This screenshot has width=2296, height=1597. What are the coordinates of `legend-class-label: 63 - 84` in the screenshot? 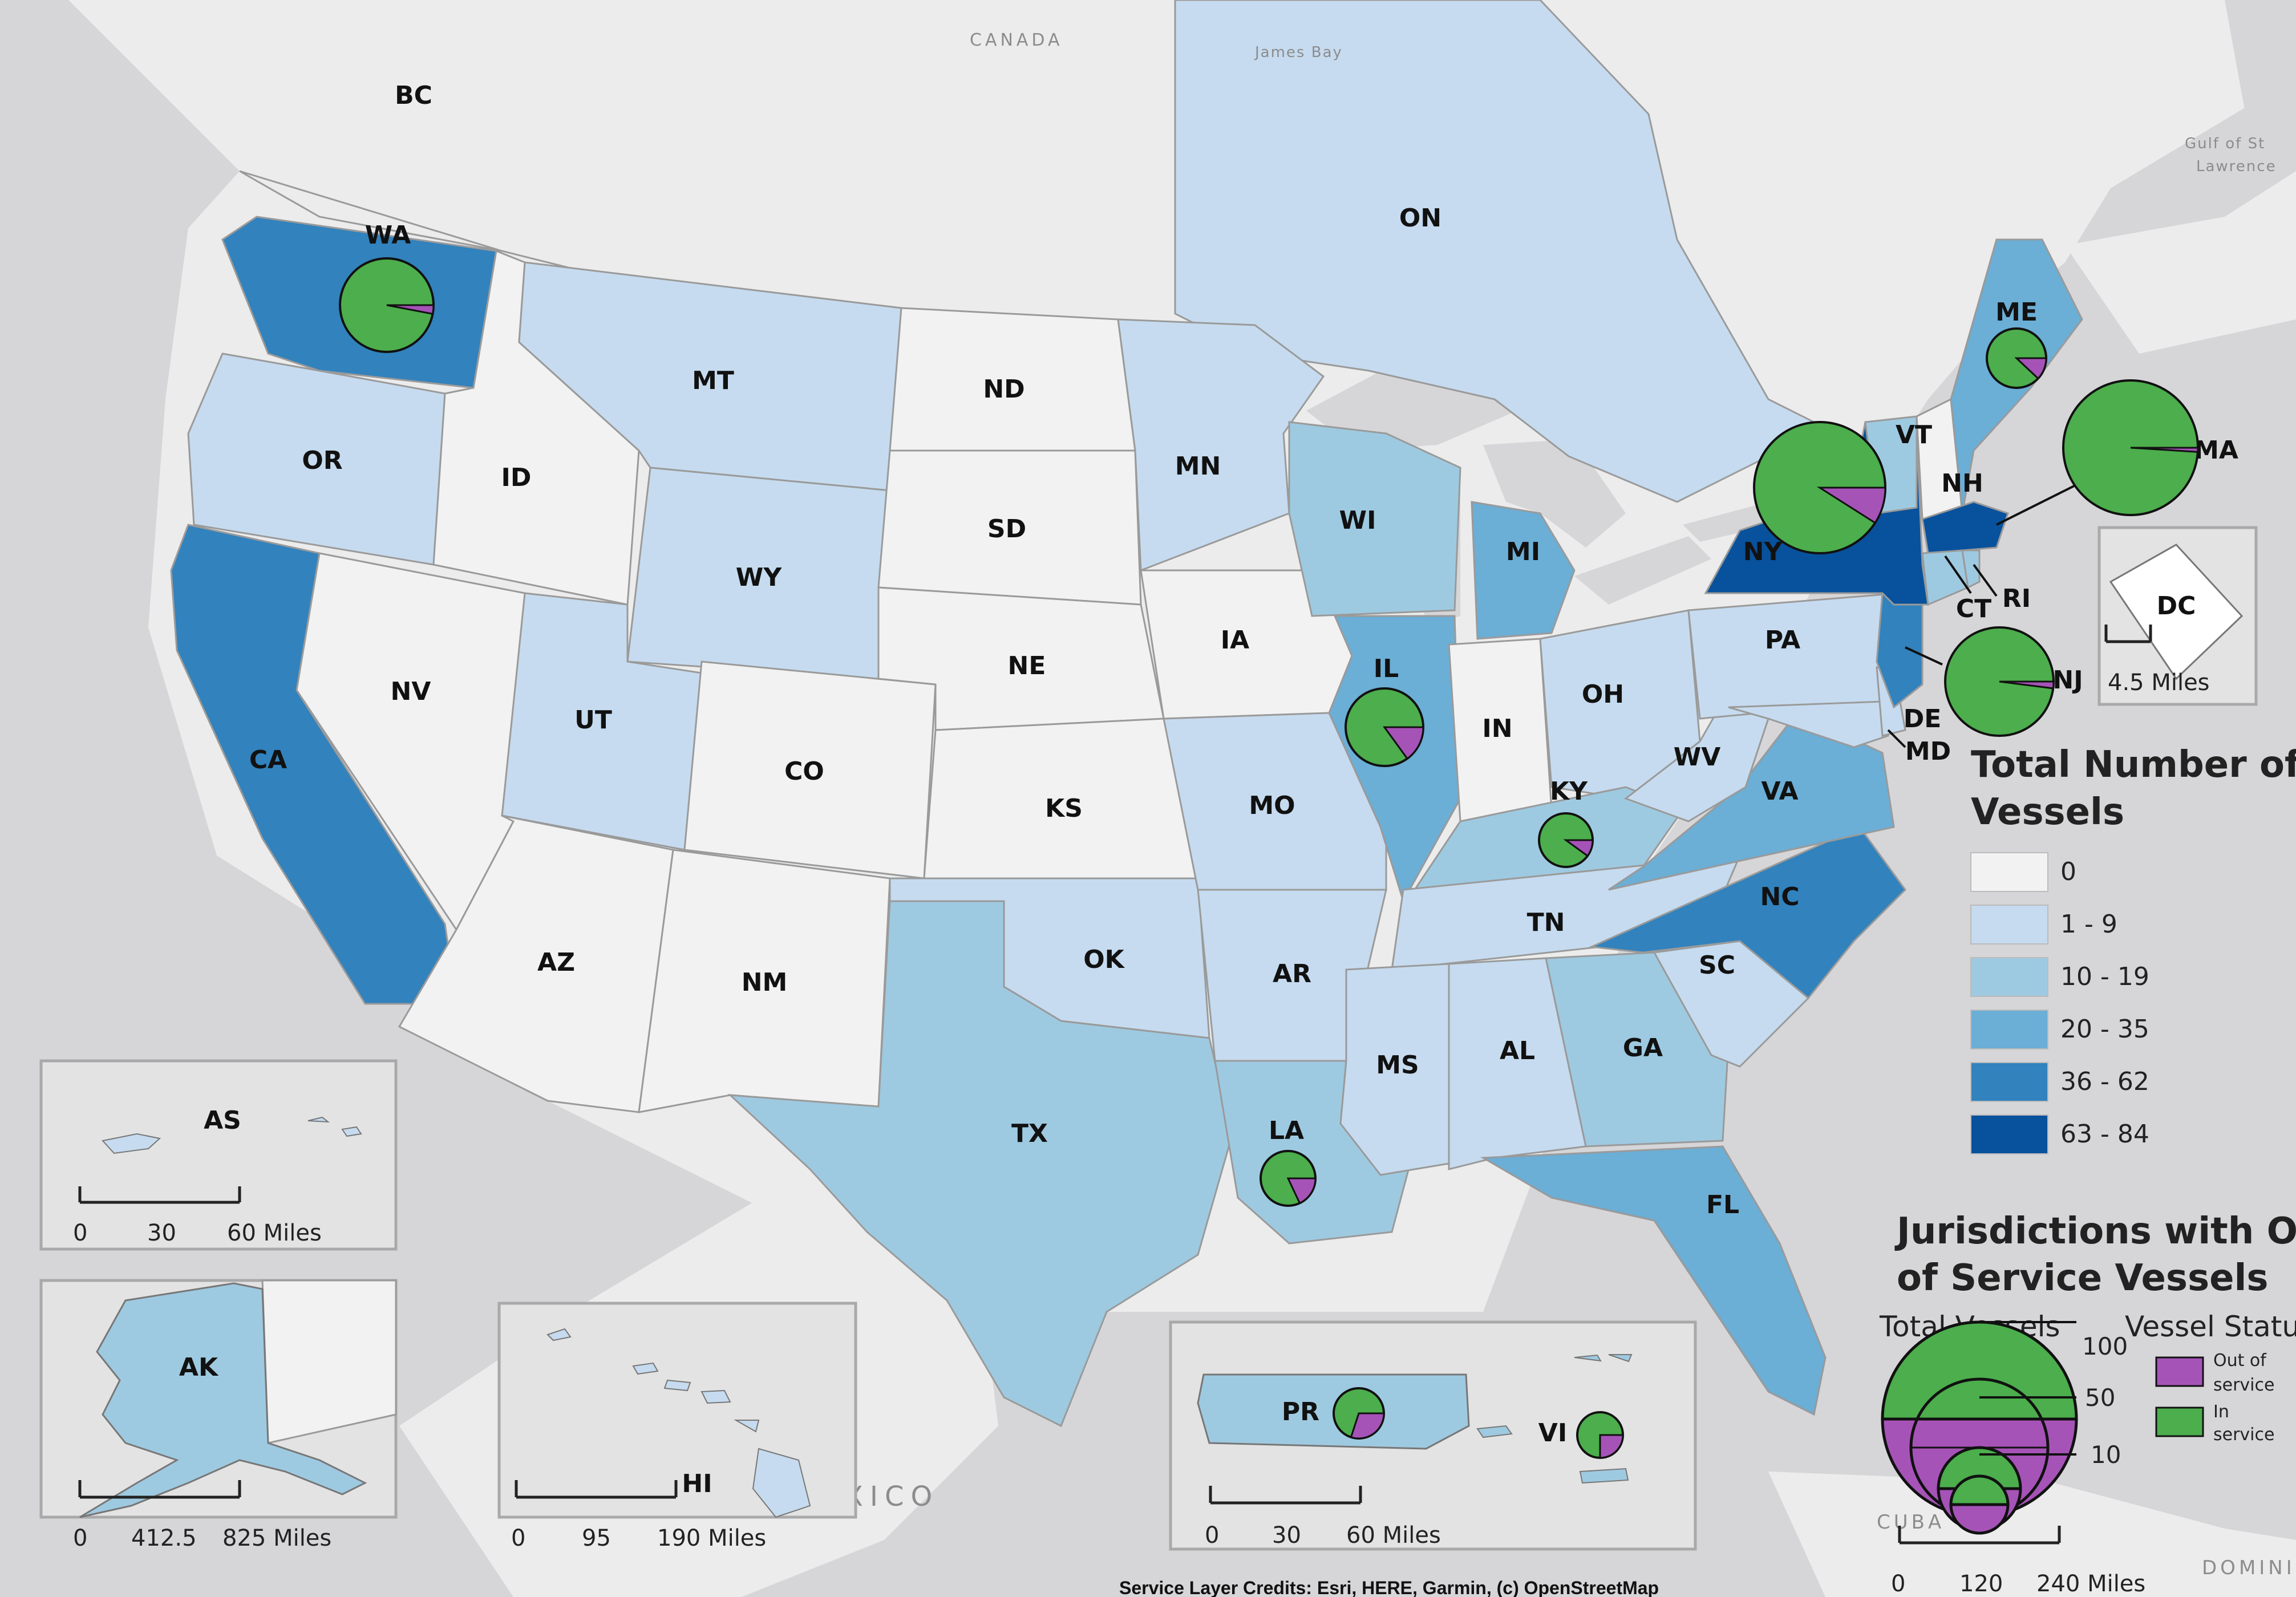 It's located at (2104, 1135).